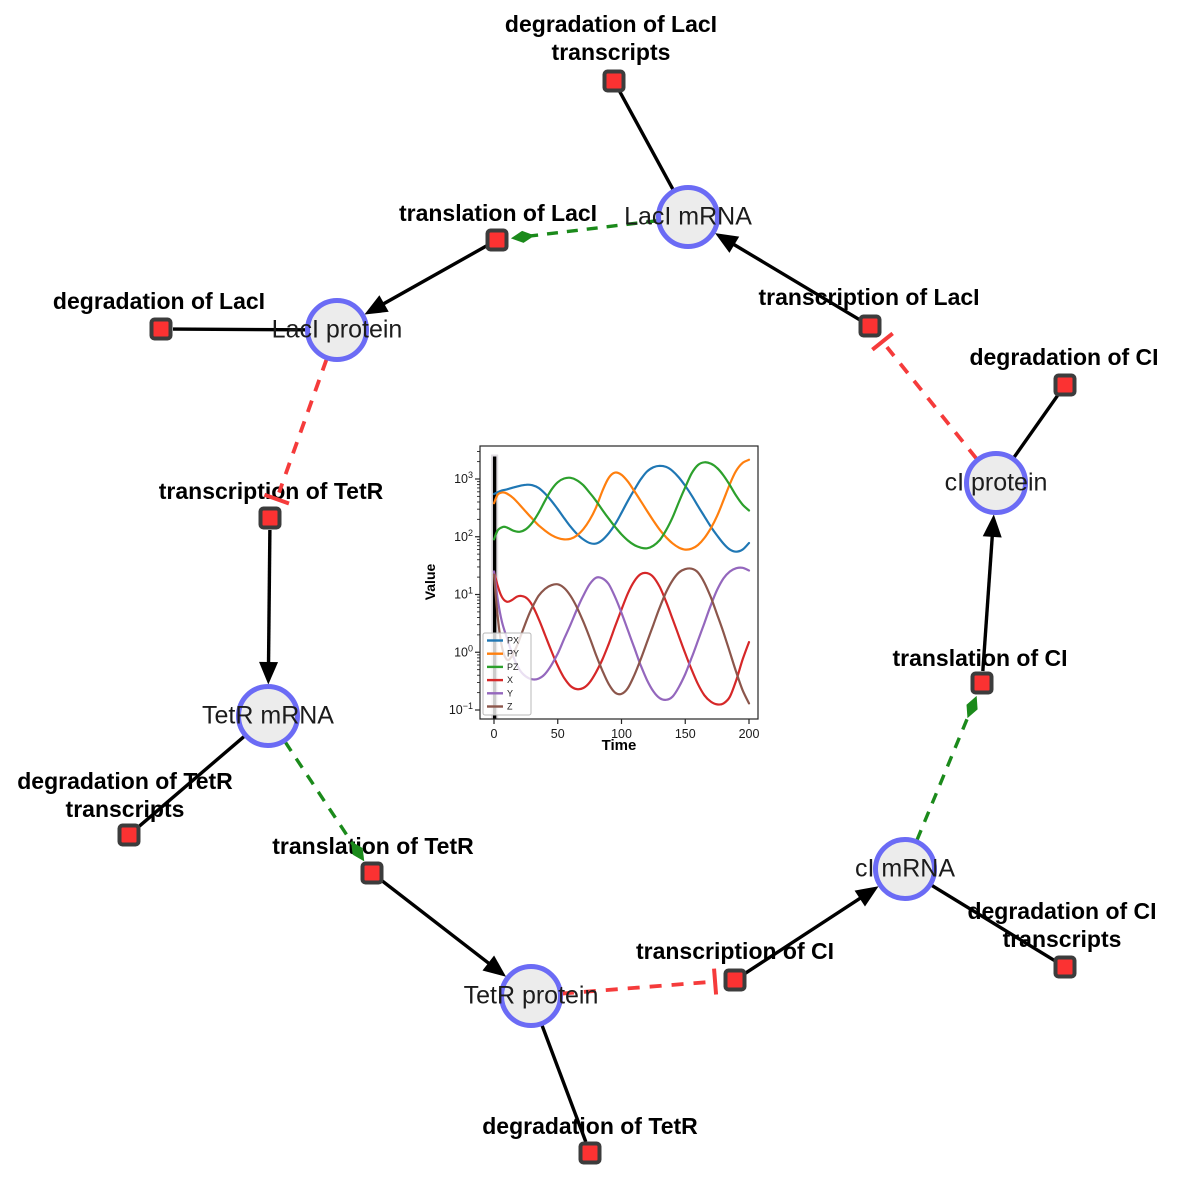  What do you see at coordinates (558, 734) in the screenshot?
I see `x-tick-label: 50` at bounding box center [558, 734].